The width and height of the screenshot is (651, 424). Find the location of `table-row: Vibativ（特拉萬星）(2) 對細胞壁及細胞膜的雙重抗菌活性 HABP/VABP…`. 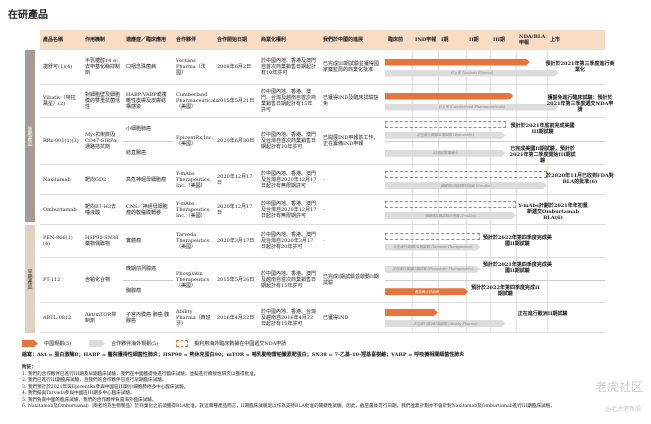

table-row: Vibativ（特拉萬星）(2) 對細胞壁及細胞膜的雙重抗菌活性 HABP/VABP… is located at coordinates (326, 101).